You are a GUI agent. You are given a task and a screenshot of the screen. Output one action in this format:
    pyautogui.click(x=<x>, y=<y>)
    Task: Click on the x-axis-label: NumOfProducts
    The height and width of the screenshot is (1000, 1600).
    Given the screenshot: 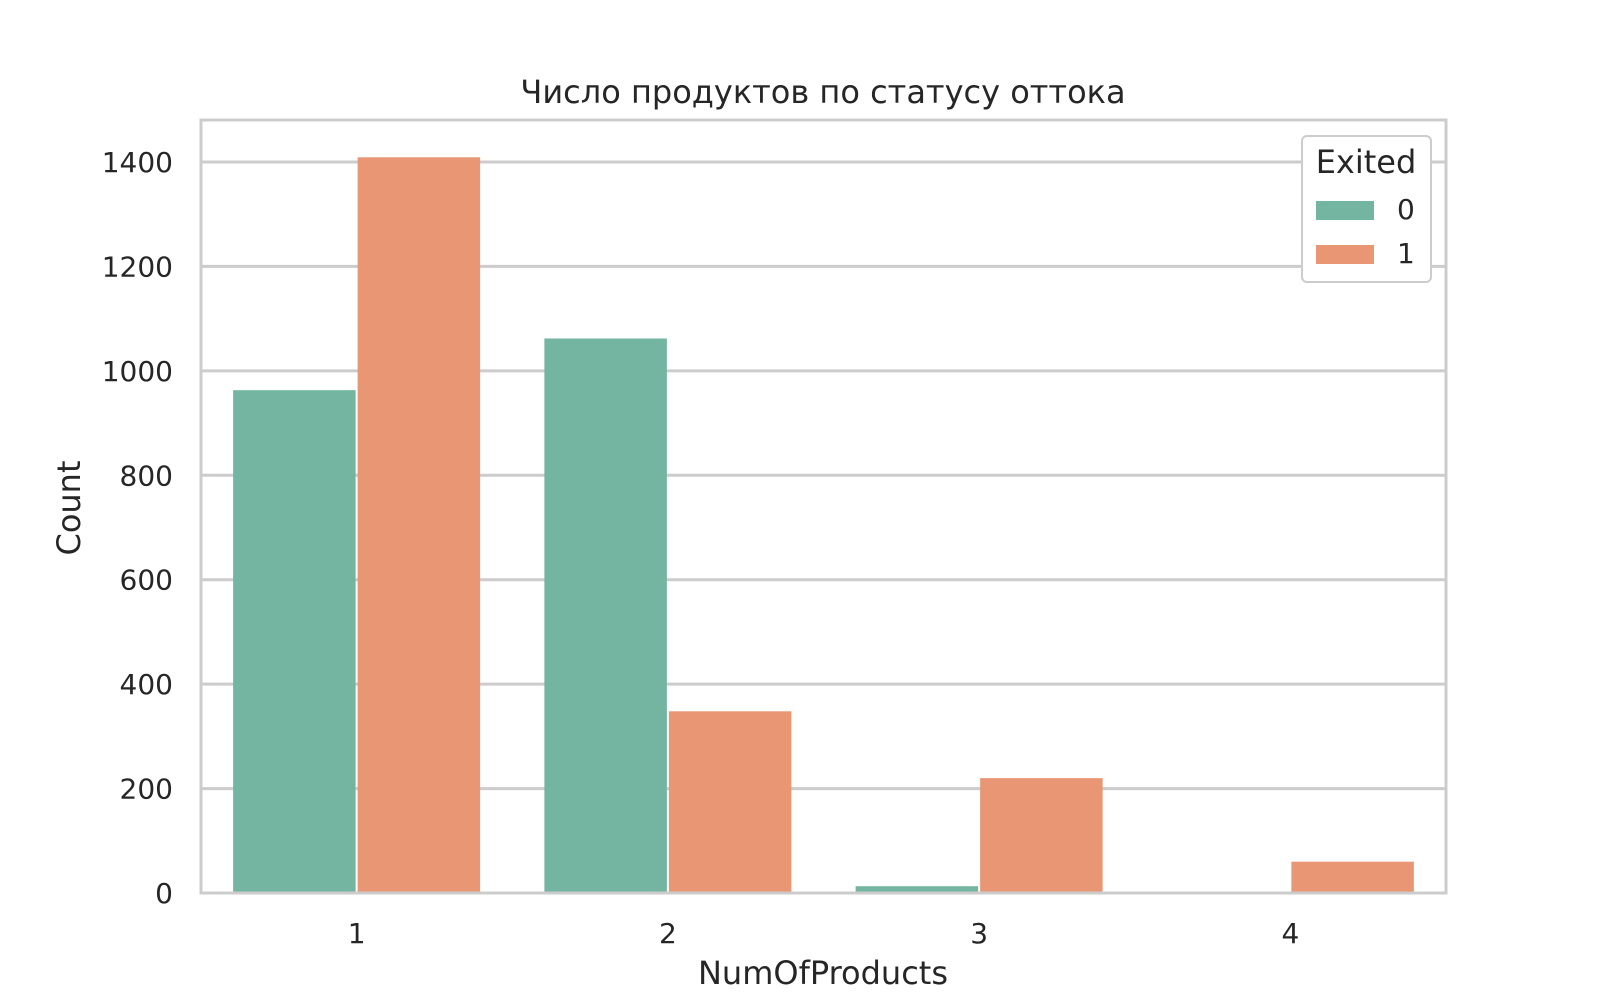 What is the action you would take?
    pyautogui.click(x=823, y=973)
    